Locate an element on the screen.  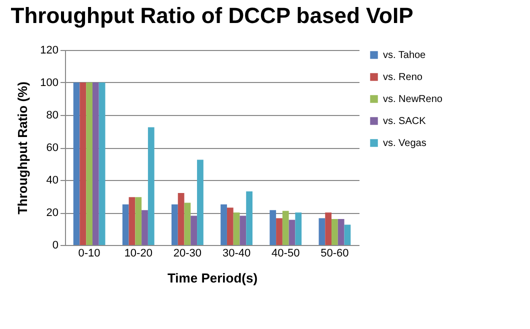
x-tick-label: 30-40 is located at coordinates (236, 254).